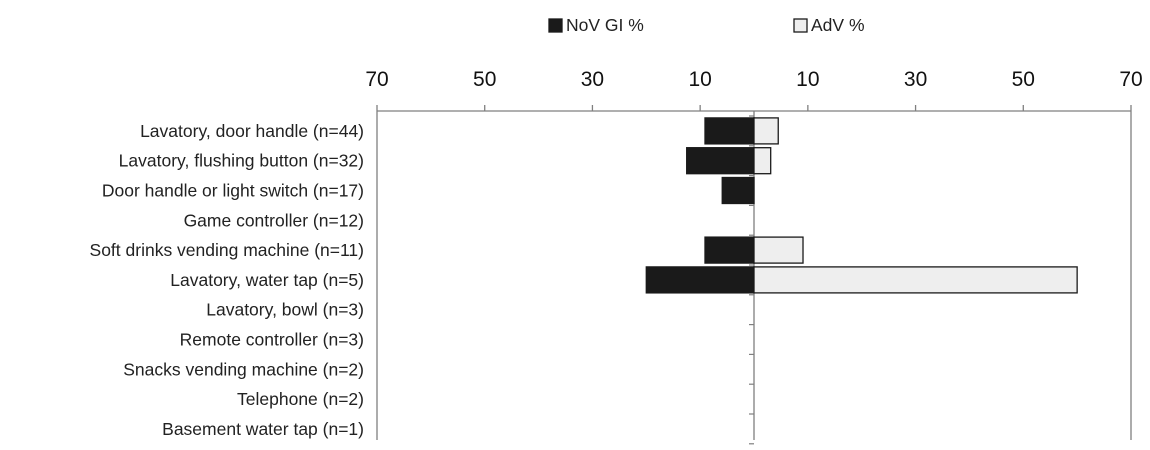  Describe the element at coordinates (838, 25) in the screenshot. I see `legend-label: AdV %` at that location.